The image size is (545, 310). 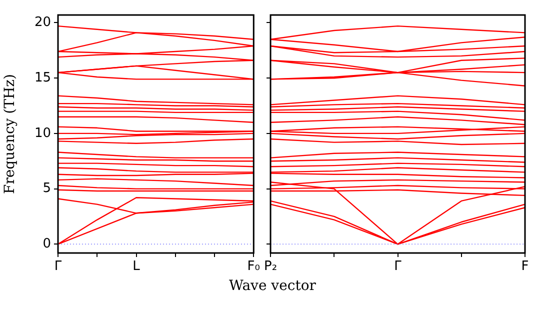 What do you see at coordinates (136, 266) in the screenshot?
I see `x-tick-label: L` at bounding box center [136, 266].